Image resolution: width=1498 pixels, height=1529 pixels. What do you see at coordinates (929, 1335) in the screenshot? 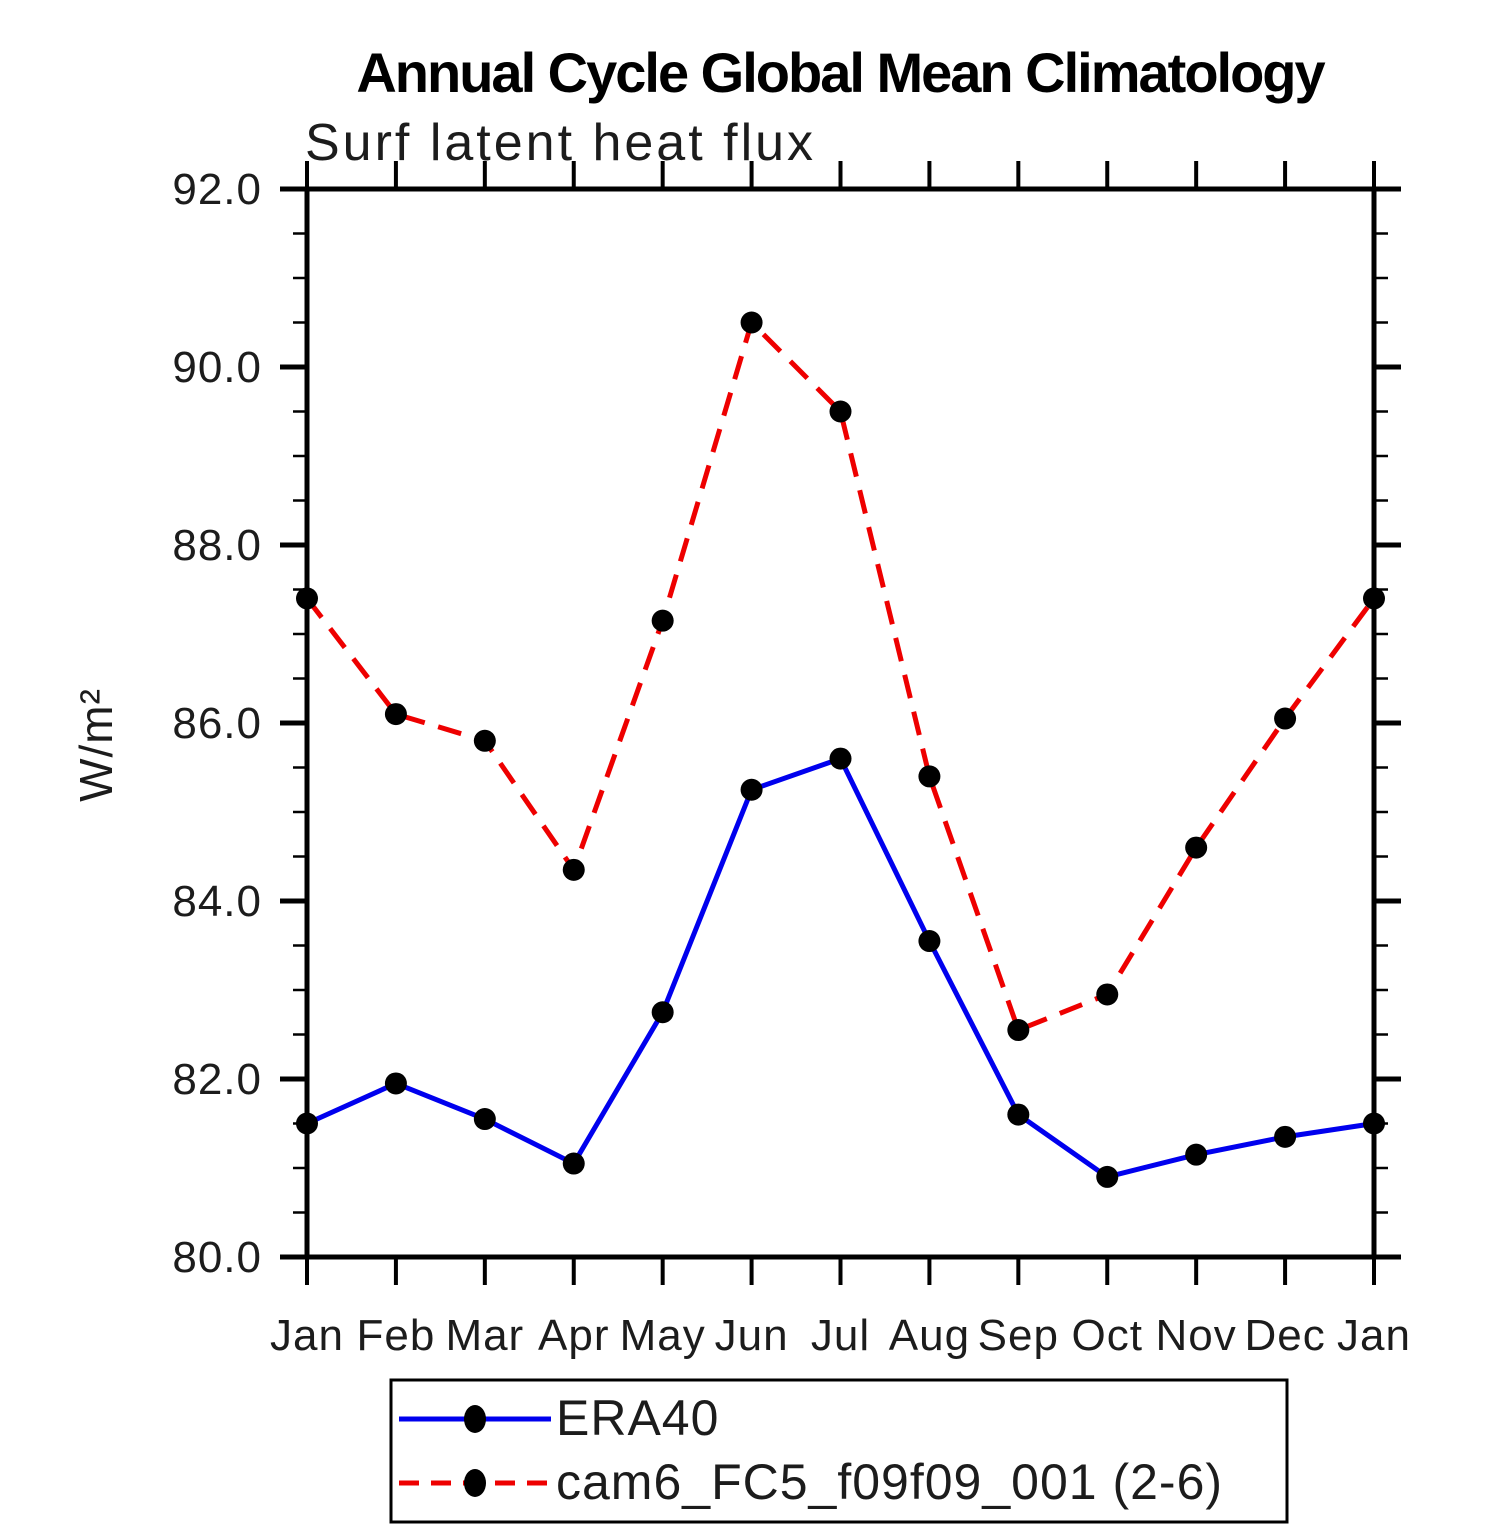
I see `x-tick-label: Aug` at bounding box center [929, 1335].